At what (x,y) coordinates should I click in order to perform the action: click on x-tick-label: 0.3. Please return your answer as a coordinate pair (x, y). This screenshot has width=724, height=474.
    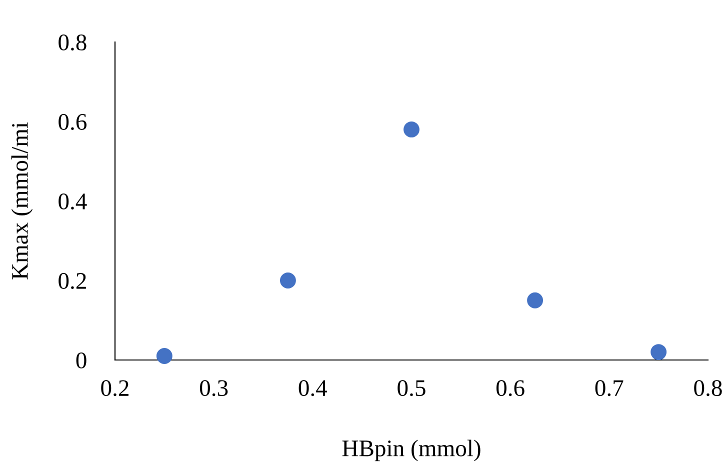
    Looking at the image, I should click on (214, 388).